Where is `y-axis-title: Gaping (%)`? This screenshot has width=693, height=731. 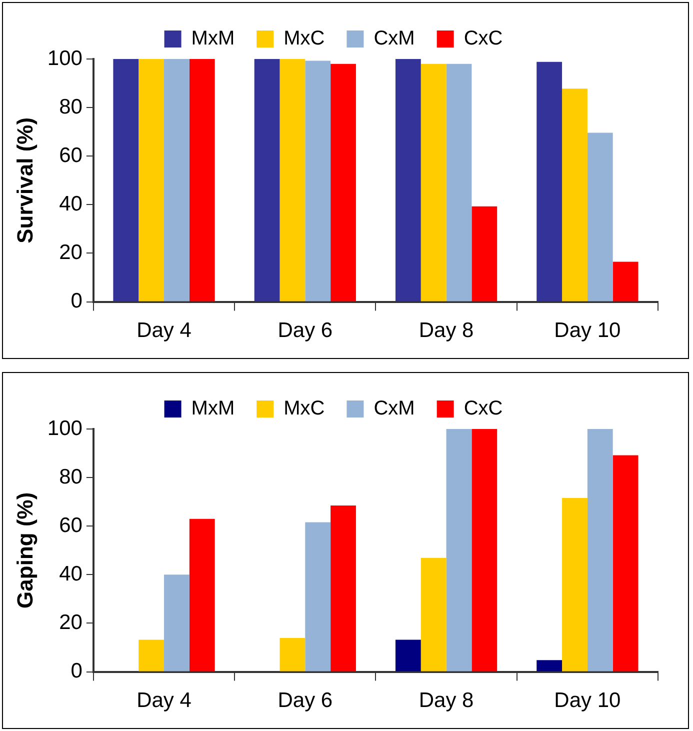
y-axis-title: Gaping (%) is located at coordinates (25, 550).